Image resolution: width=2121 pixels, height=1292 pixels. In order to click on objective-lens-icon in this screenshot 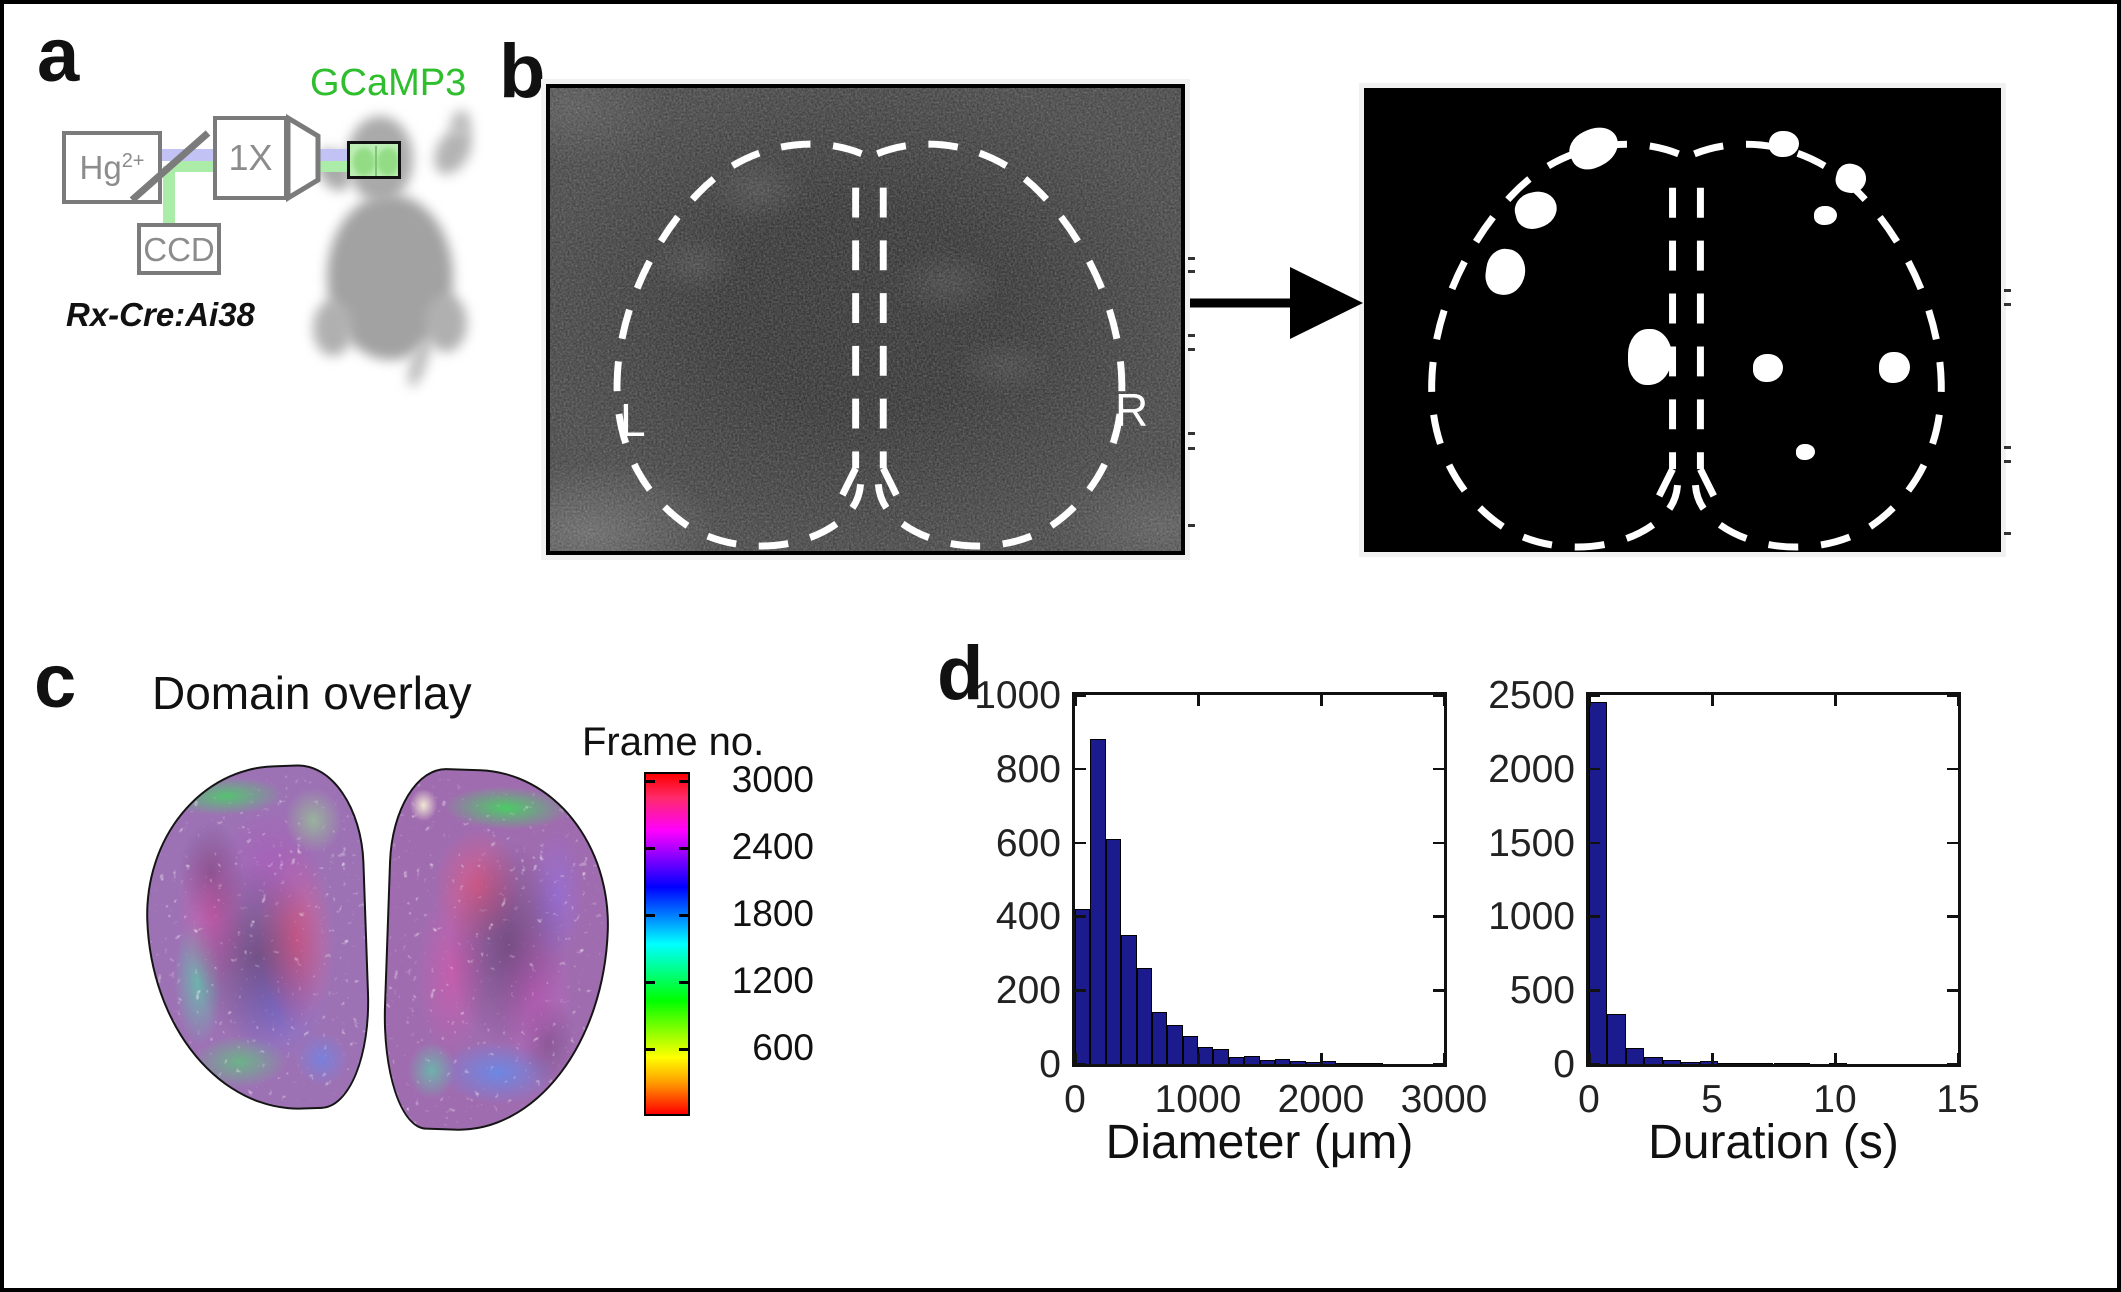, I will do `click(303, 158)`.